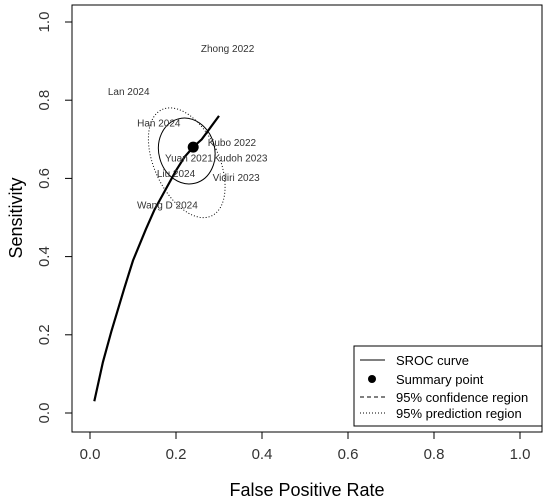 The image size is (550, 501). Describe the element at coordinates (306, 490) in the screenshot. I see `x-axis-title: False Positive Rate` at that location.